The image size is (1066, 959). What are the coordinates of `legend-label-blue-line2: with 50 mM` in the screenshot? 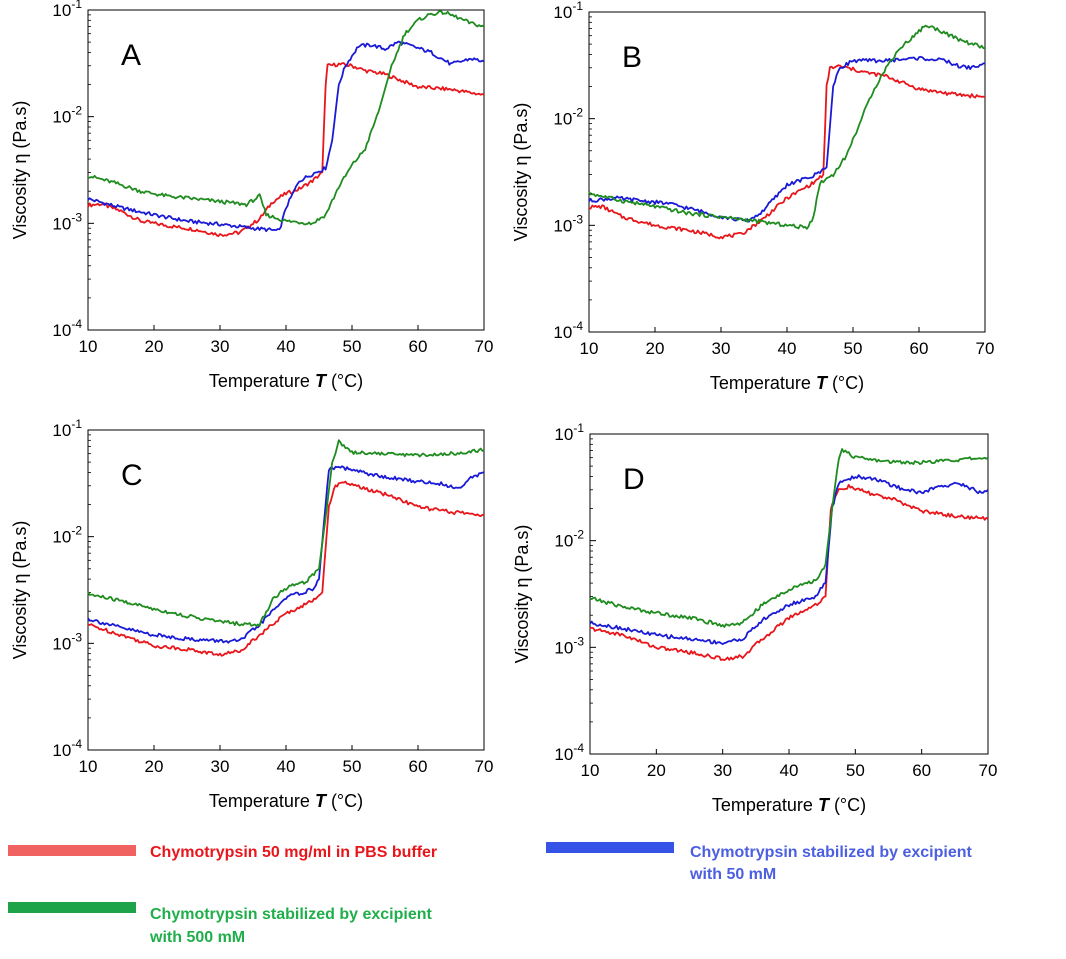 It's located at (732, 874).